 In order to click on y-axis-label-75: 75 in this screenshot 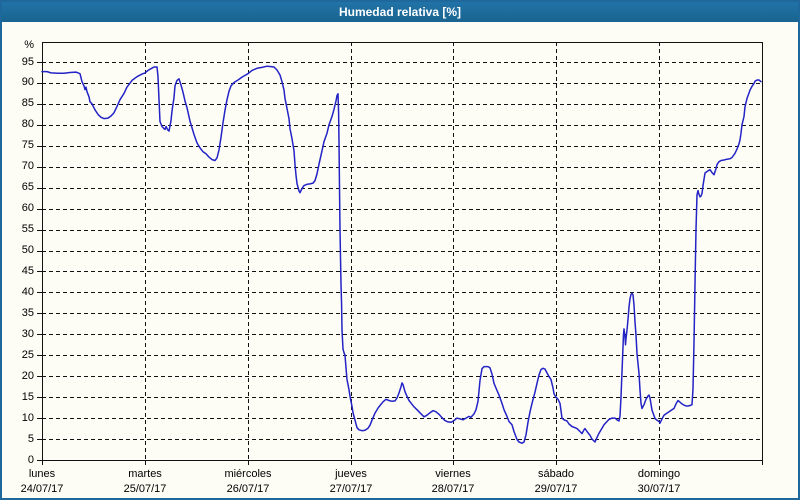, I will do `click(27, 145)`.